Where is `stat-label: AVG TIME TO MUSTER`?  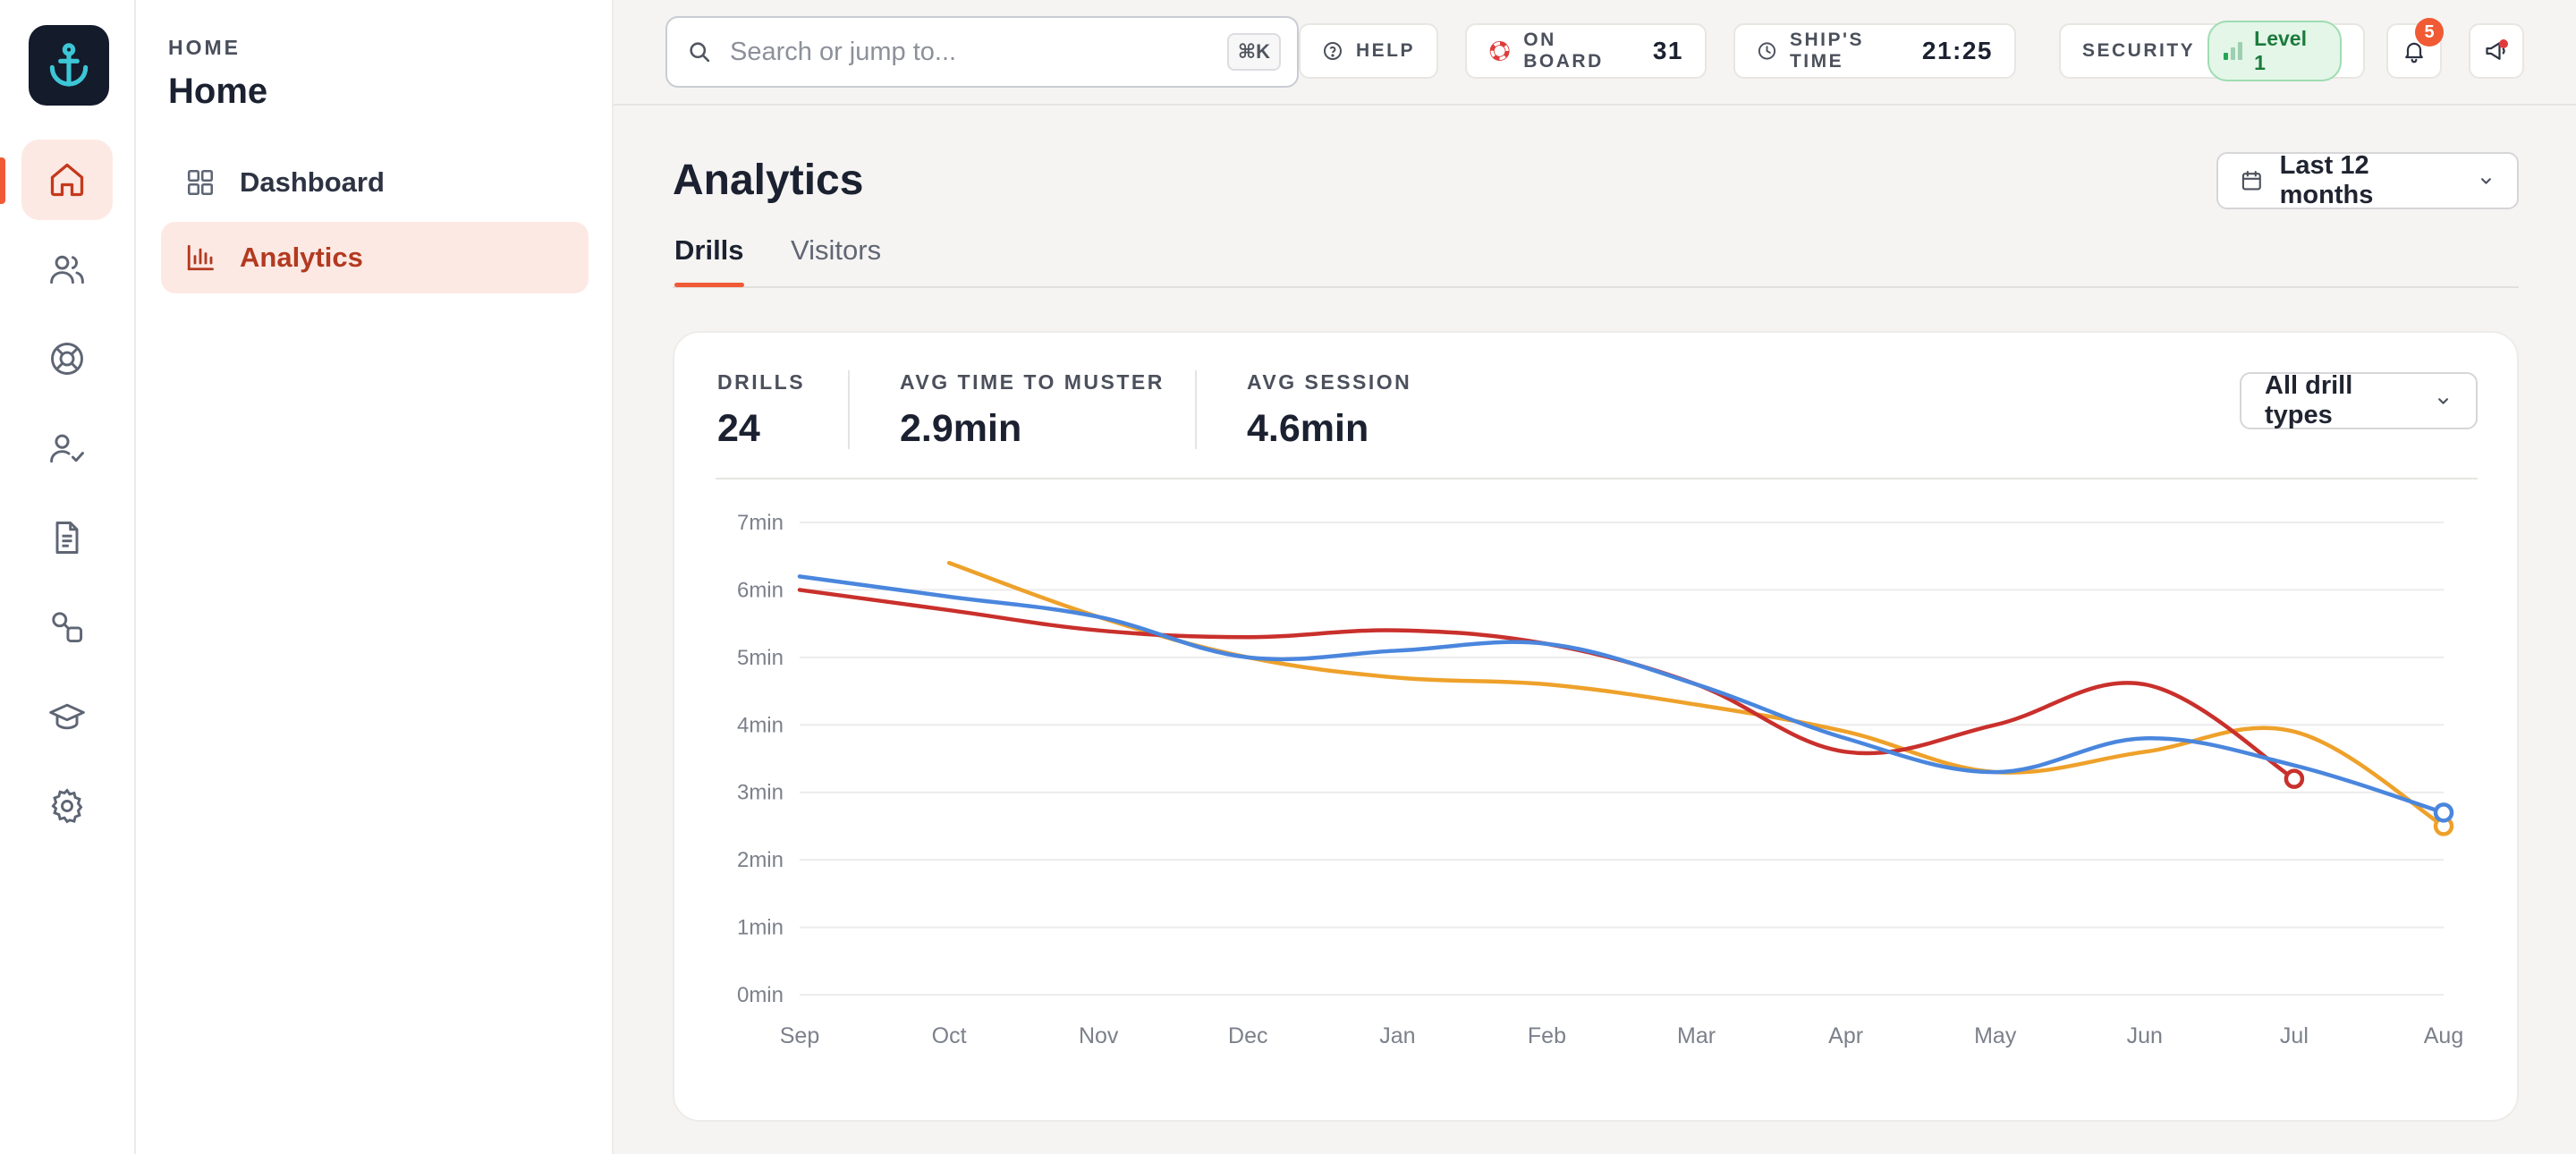 stat-label: AVG TIME TO MUSTER is located at coordinates (1032, 382).